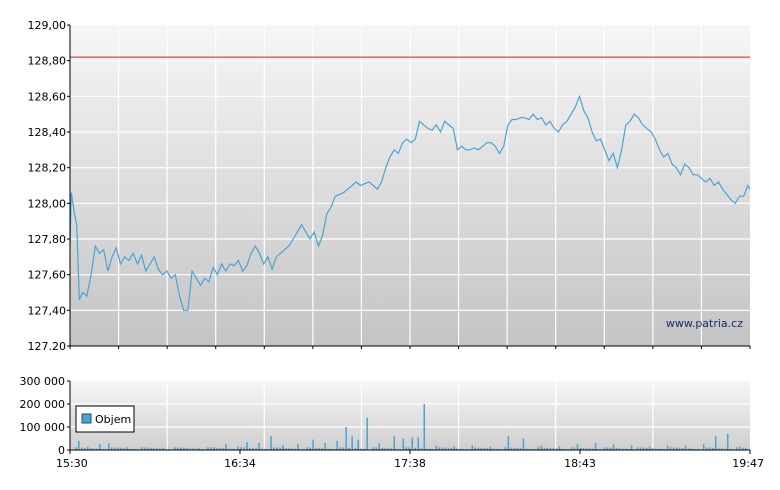 The width and height of the screenshot is (780, 490). I want to click on volume-grid, so click(410, 415).